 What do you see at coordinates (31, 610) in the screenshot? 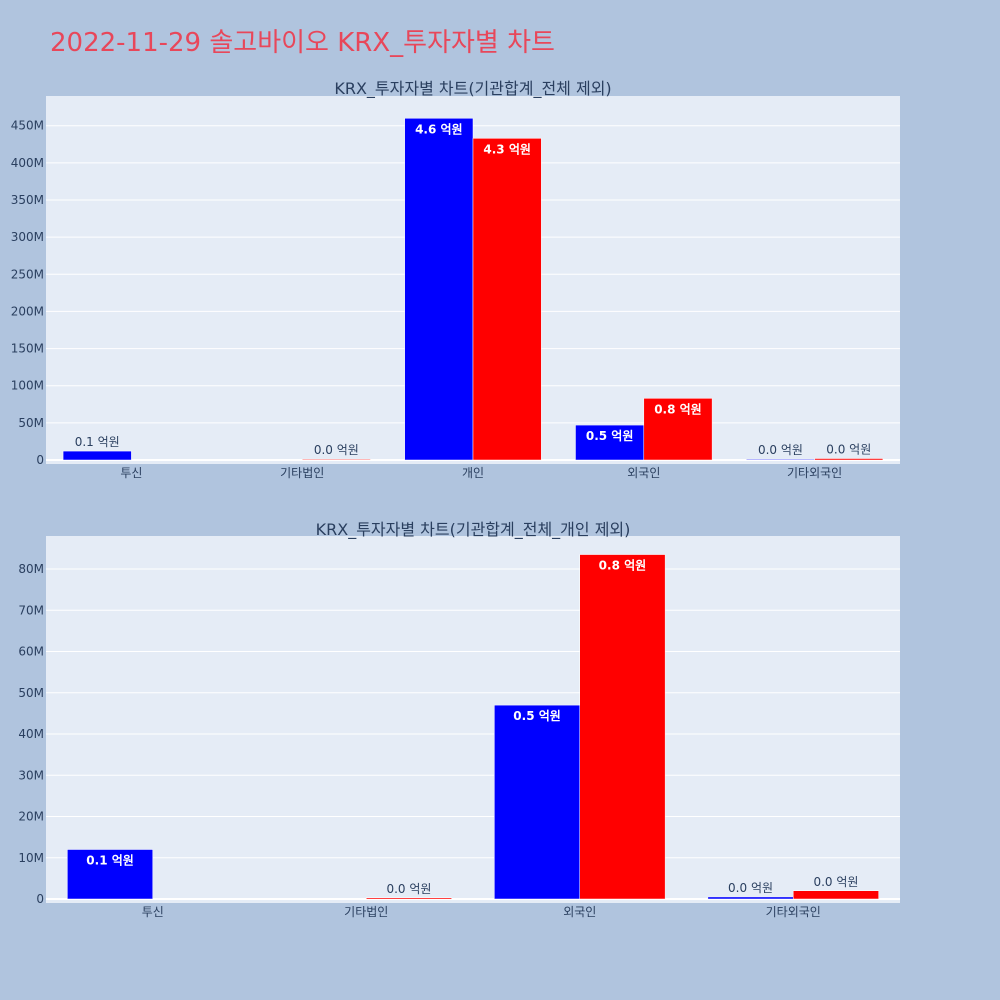
I see `y-tick-label: 70M` at bounding box center [31, 610].